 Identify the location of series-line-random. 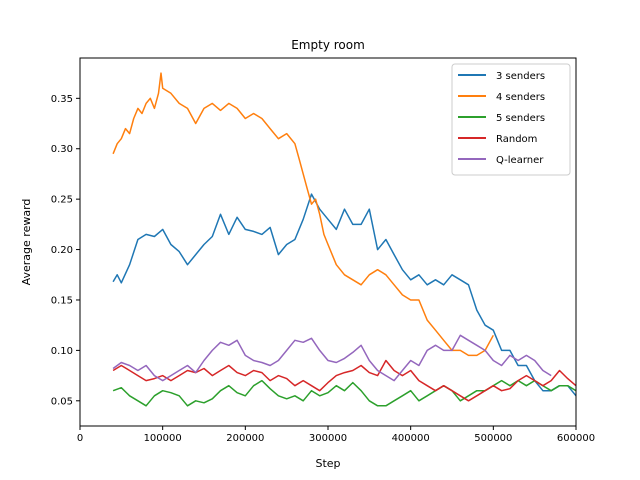
(344, 380).